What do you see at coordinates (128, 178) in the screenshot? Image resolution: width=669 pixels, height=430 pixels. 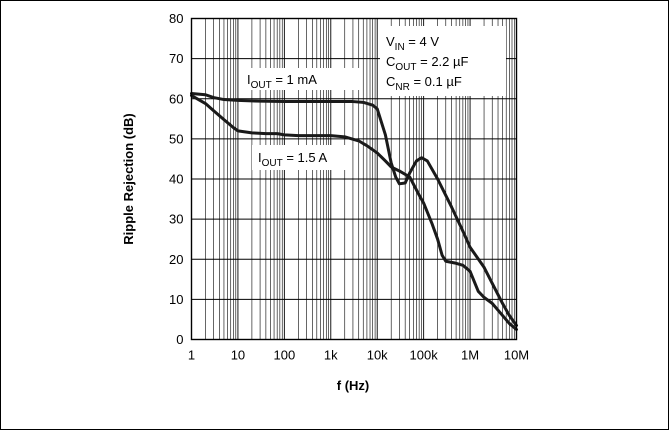 I see `y-axis-label: Ripple Rejection (dB)` at bounding box center [128, 178].